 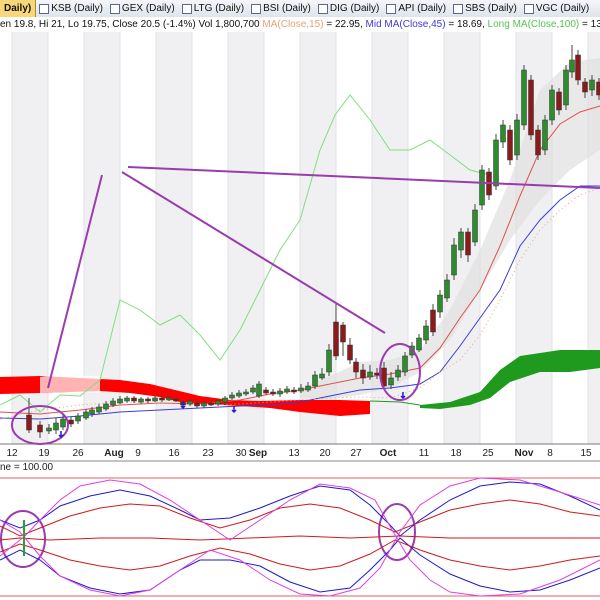 What do you see at coordinates (424, 453) in the screenshot?
I see `x-tick-label: 11` at bounding box center [424, 453].